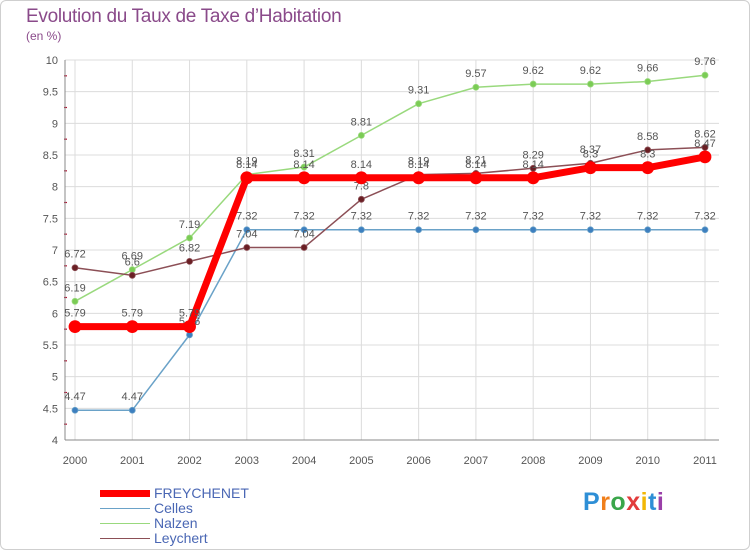  I want to click on y-tick-label: 10, so click(52, 61).